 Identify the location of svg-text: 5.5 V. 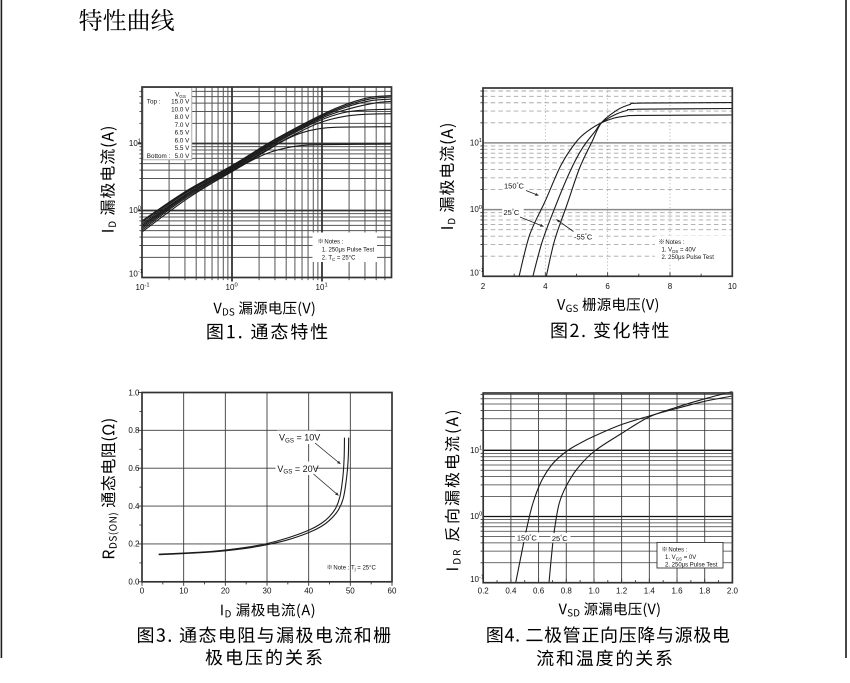
(183, 148).